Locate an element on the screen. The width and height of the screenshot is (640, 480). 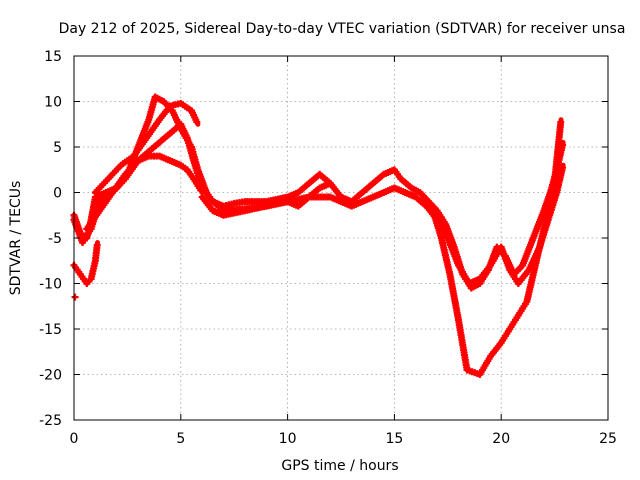
y-tick-label: -15 is located at coordinates (50, 330).